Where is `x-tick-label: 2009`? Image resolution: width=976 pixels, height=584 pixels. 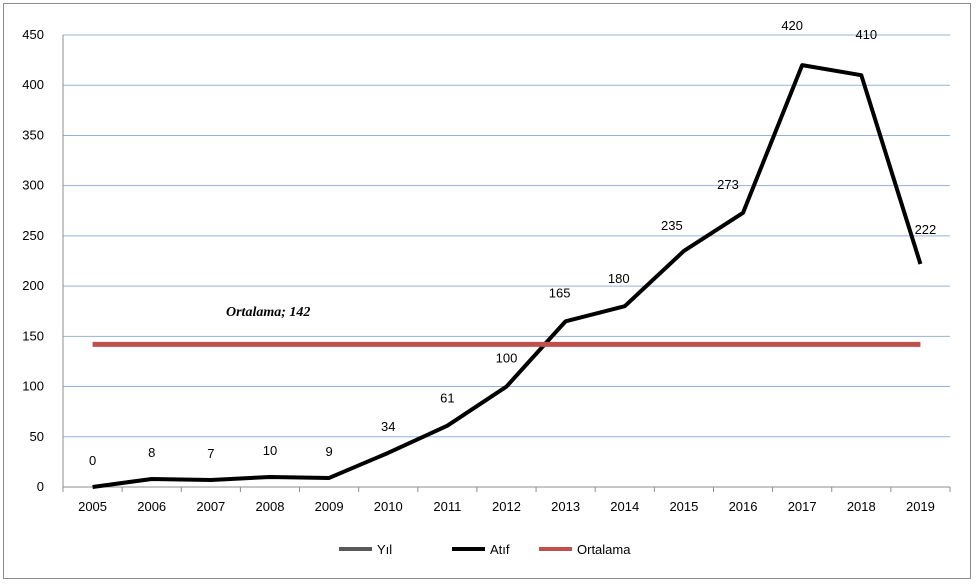
x-tick-label: 2009 is located at coordinates (329, 506).